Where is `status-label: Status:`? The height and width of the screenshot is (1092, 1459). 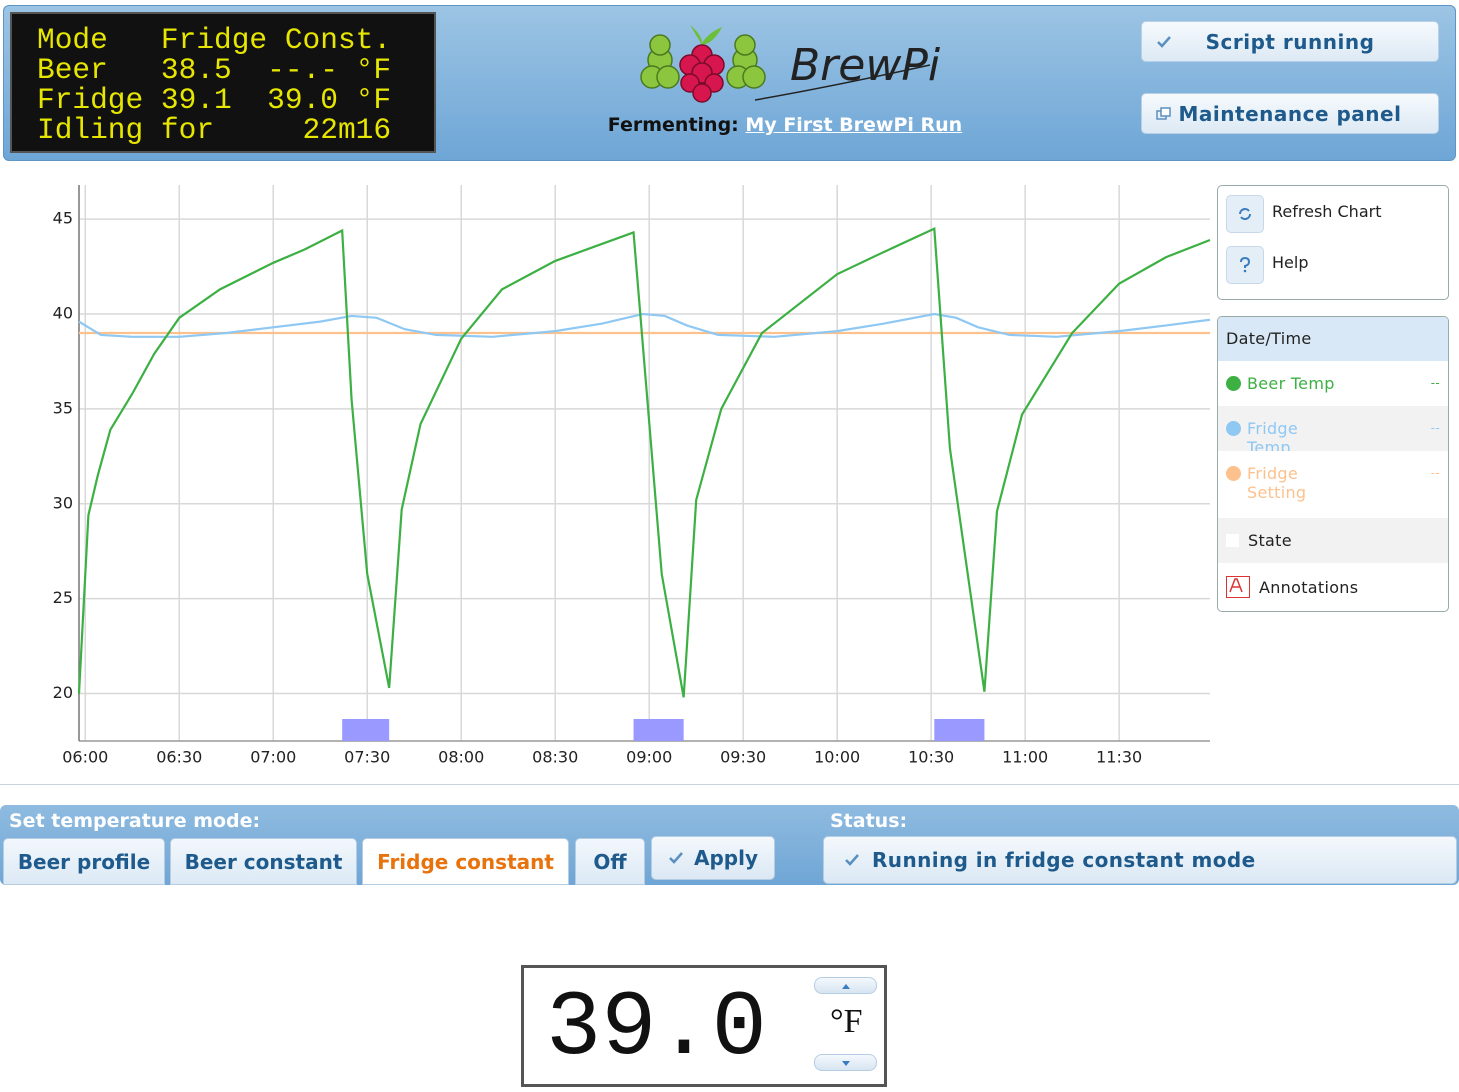
status-label: Status: is located at coordinates (869, 821).